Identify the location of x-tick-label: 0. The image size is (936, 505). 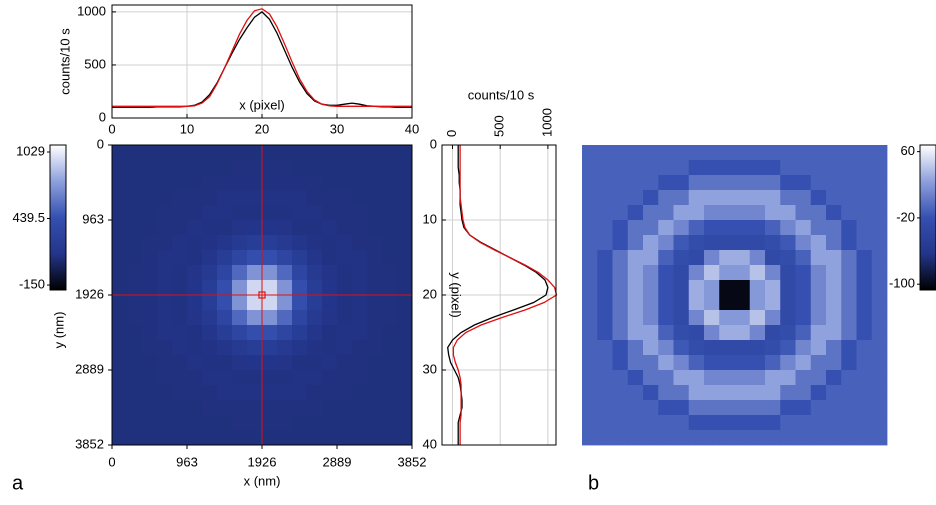
(451, 133).